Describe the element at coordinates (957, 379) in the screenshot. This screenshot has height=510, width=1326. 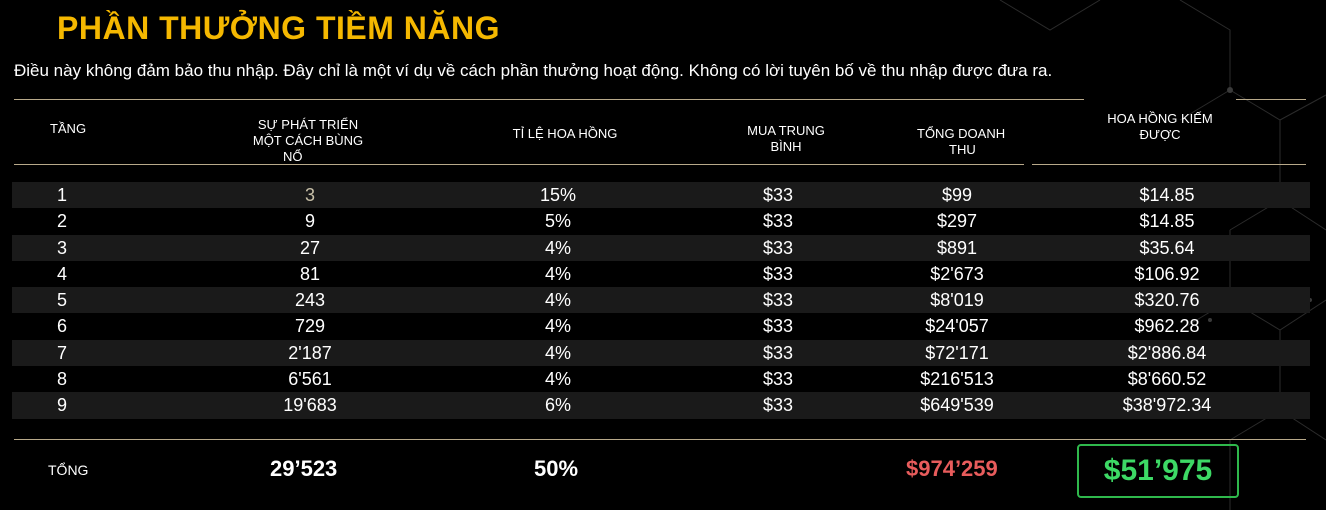
I see `cell-revenue: $216'513` at that location.